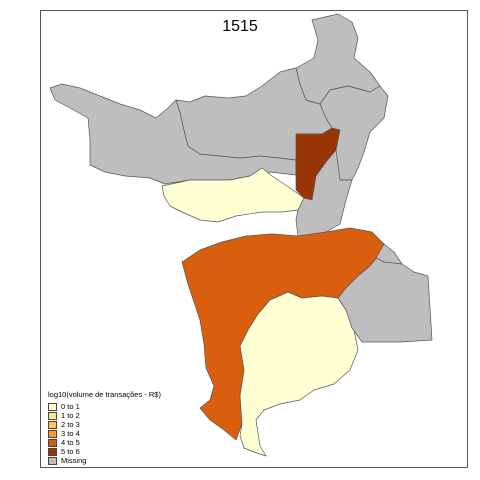 This screenshot has width=480, height=480. What do you see at coordinates (70, 442) in the screenshot?
I see `legend-label: 4 to 5` at bounding box center [70, 442].